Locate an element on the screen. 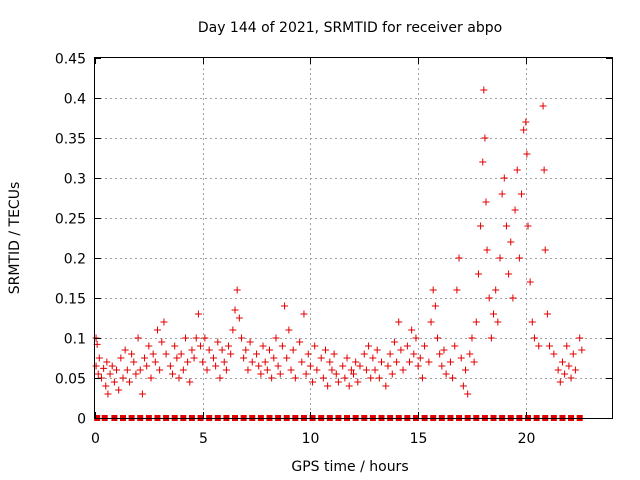 The image size is (640, 480). y-tick-label: 0.2 is located at coordinates (75, 260).